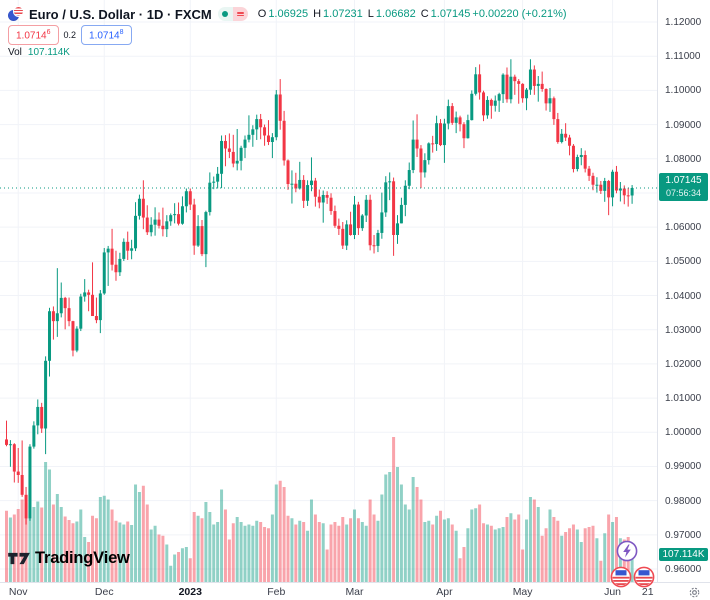 The image size is (710, 600). I want to click on price-tick-label: 1.03000, so click(683, 330).